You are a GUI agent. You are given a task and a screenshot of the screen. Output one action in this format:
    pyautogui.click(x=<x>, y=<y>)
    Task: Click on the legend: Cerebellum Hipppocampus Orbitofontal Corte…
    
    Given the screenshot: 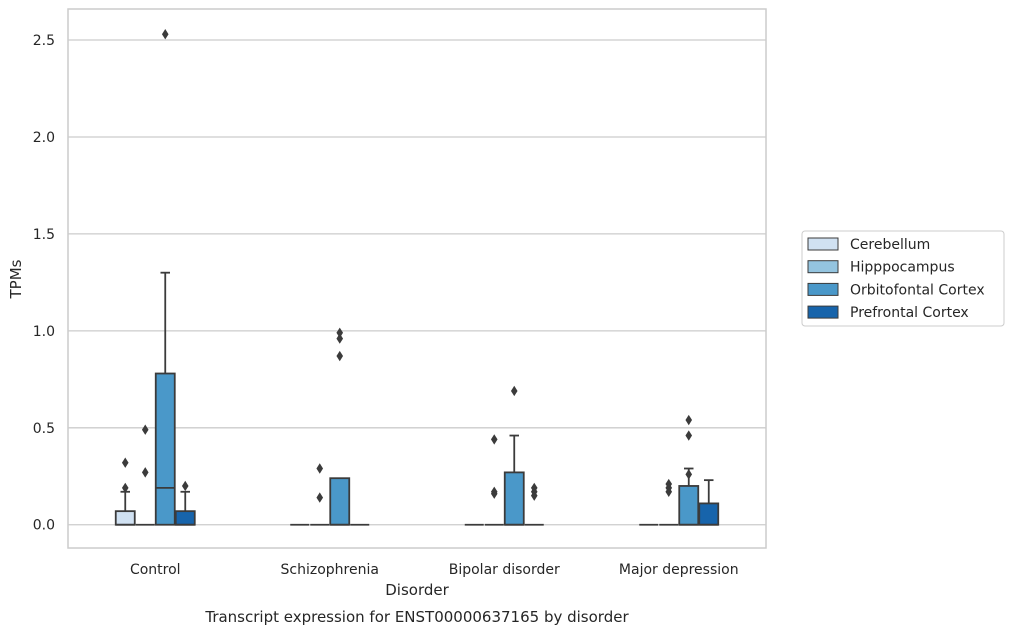 What is the action you would take?
    pyautogui.click(x=903, y=278)
    